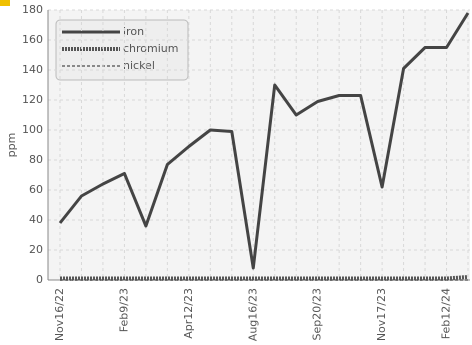 This screenshot has width=472, height=345. I want to click on x-tick-label: Aug16/23, so click(252, 314).